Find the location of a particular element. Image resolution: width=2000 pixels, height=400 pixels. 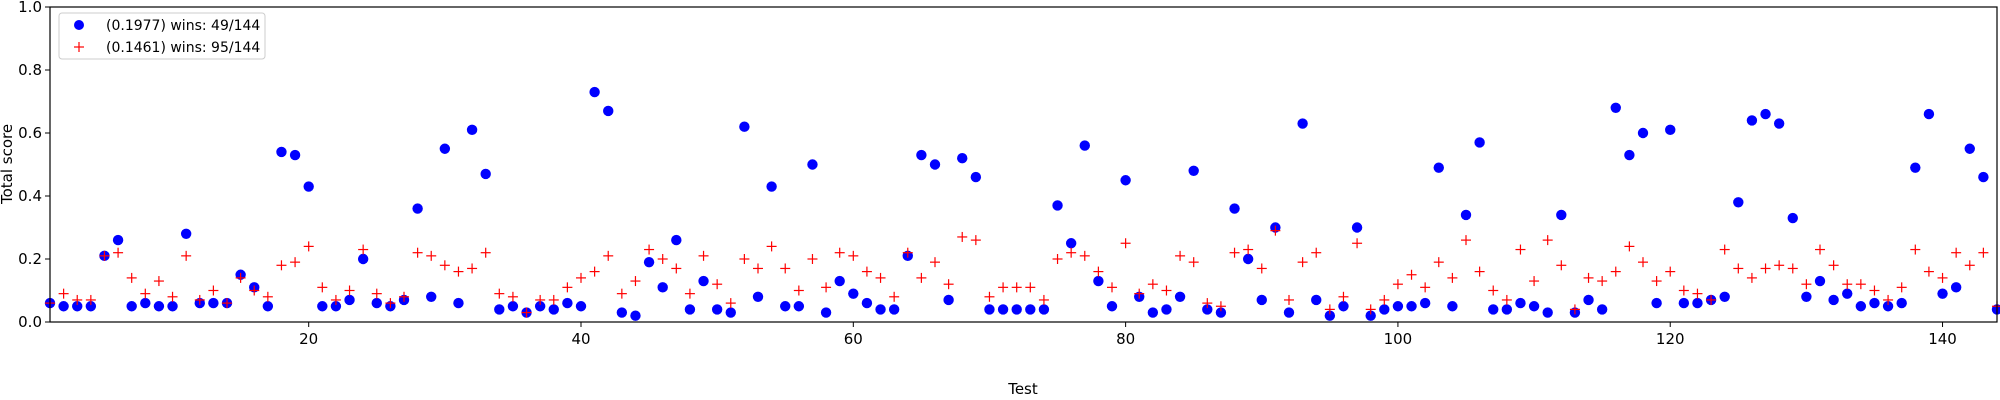

y-tick-label: 0.4 is located at coordinates (30, 196).